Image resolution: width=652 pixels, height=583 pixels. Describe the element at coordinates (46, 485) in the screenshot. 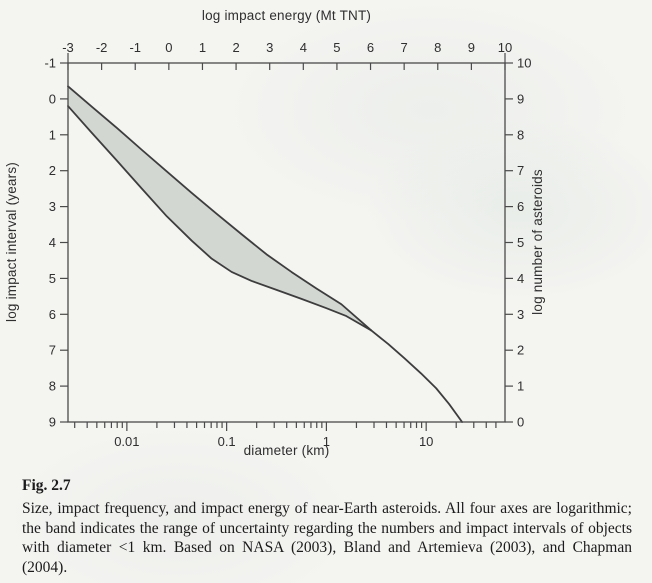

I see `figure-label: Fig. 2.7` at that location.